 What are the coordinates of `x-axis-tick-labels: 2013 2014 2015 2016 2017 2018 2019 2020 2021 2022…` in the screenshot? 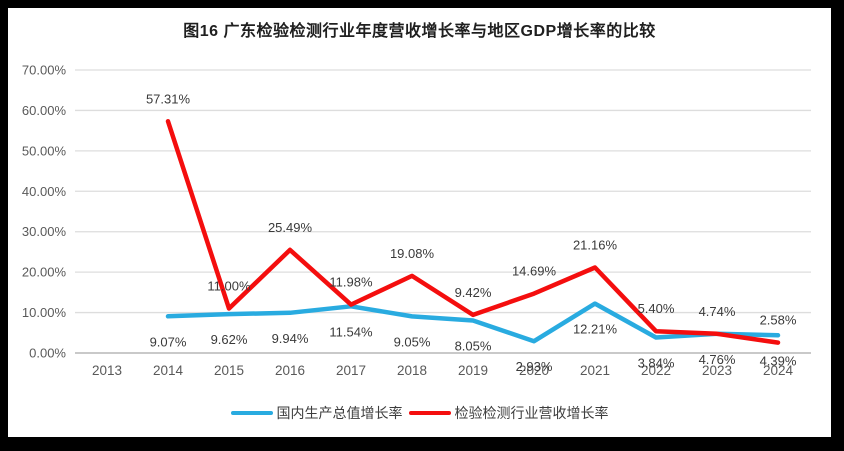 It's located at (443, 370).